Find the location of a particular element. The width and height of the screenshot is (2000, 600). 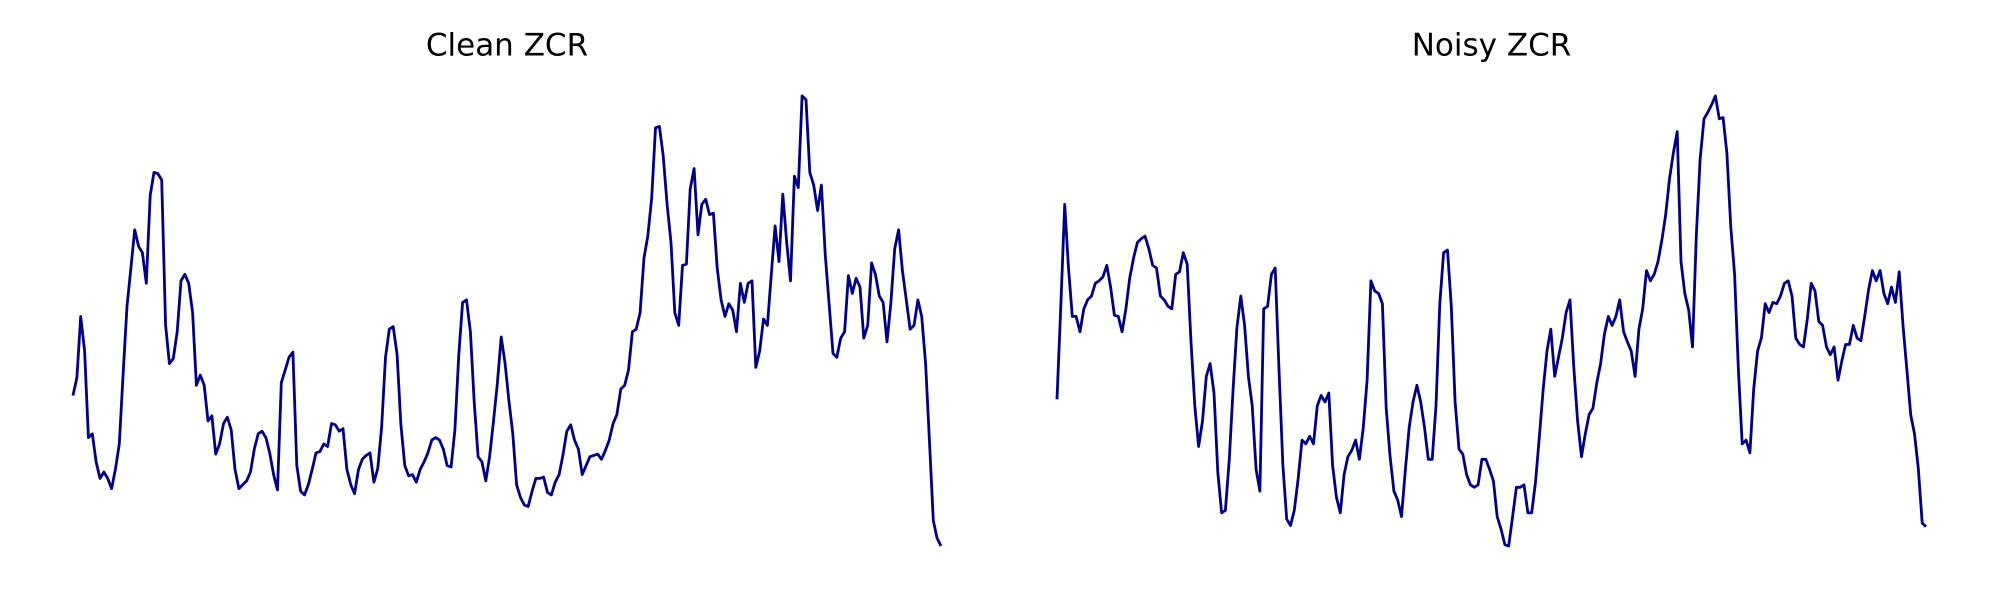

chart-title: Clean ZCR is located at coordinates (507, 46).